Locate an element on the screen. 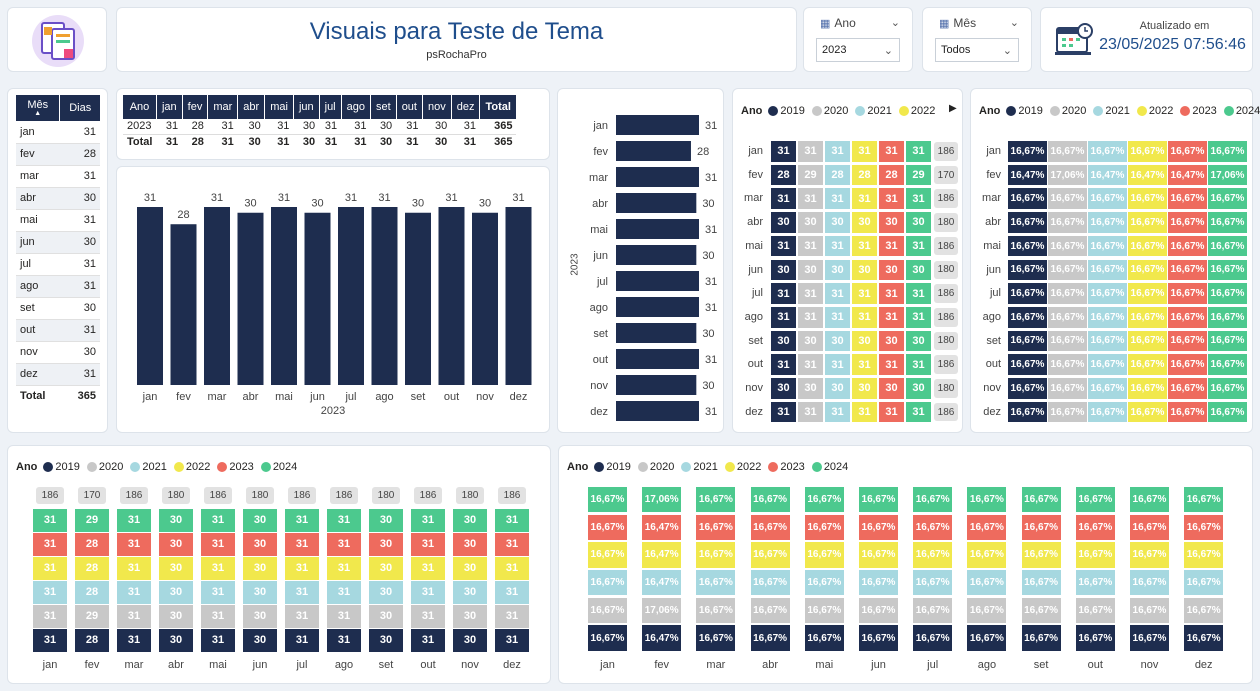 Image resolution: width=1260 pixels, height=691 pixels. column-header: fev is located at coordinates (195, 107).